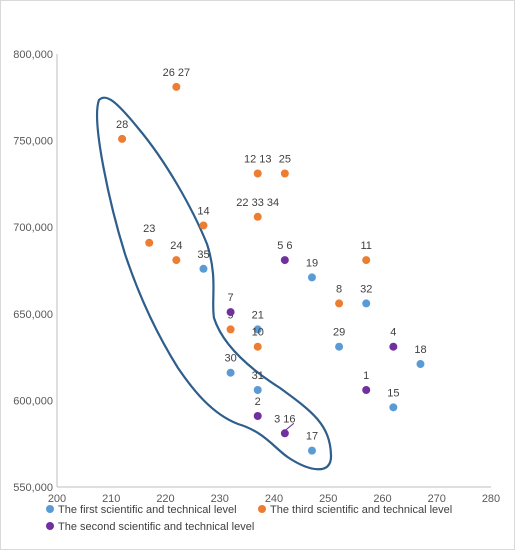 The image size is (515, 550). I want to click on data-label: 24, so click(176, 246).